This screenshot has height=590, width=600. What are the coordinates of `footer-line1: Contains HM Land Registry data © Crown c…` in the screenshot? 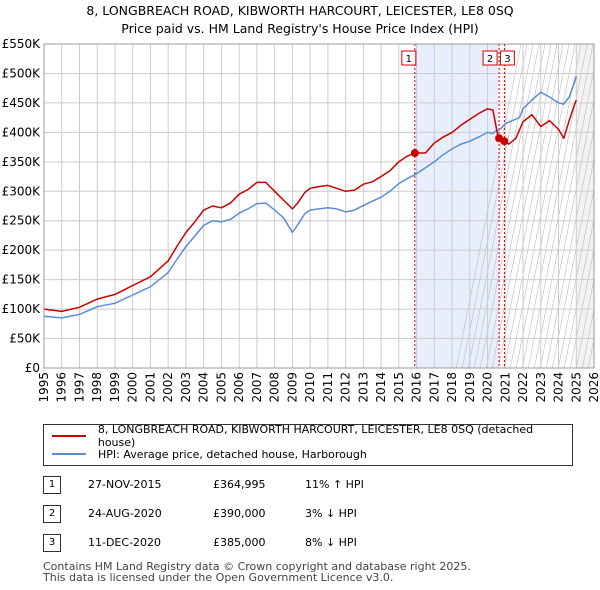 It's located at (257, 566).